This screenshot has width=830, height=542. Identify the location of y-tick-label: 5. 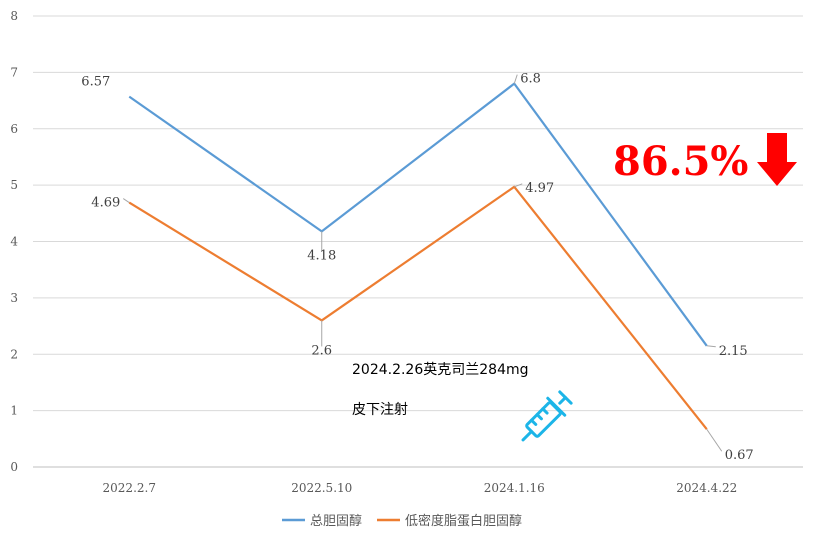
(14, 185).